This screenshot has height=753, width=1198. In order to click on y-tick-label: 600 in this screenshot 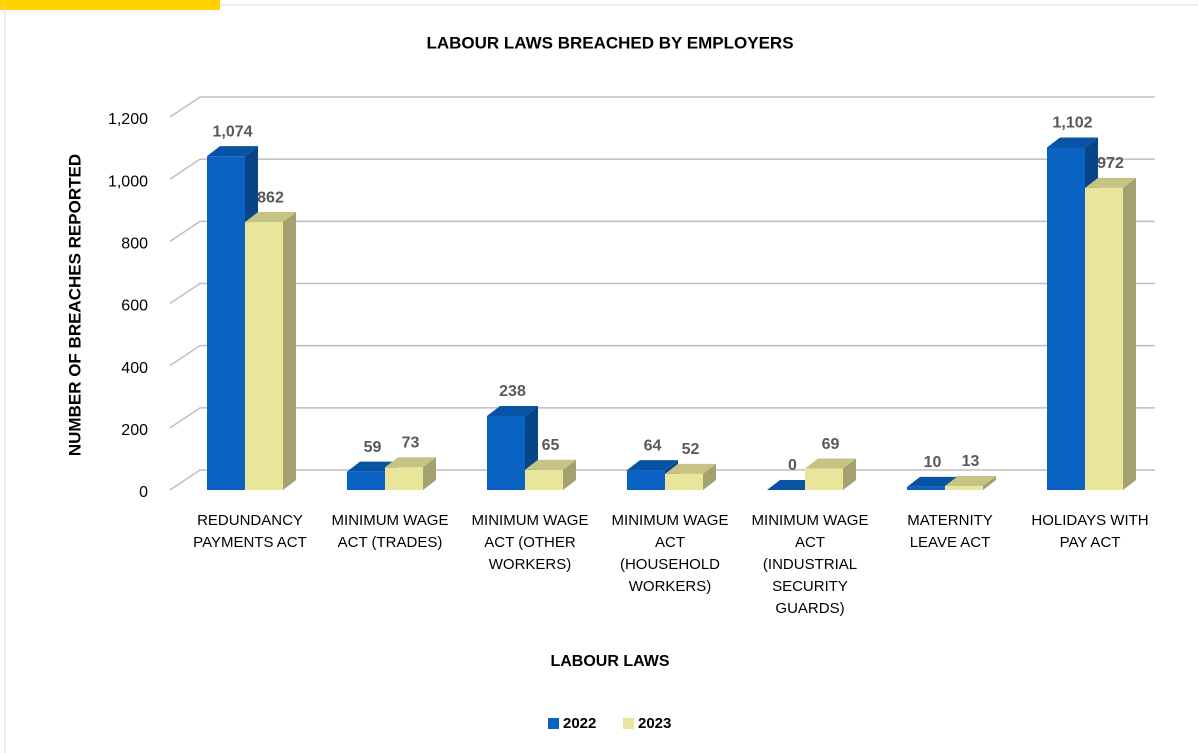, I will do `click(134, 306)`.